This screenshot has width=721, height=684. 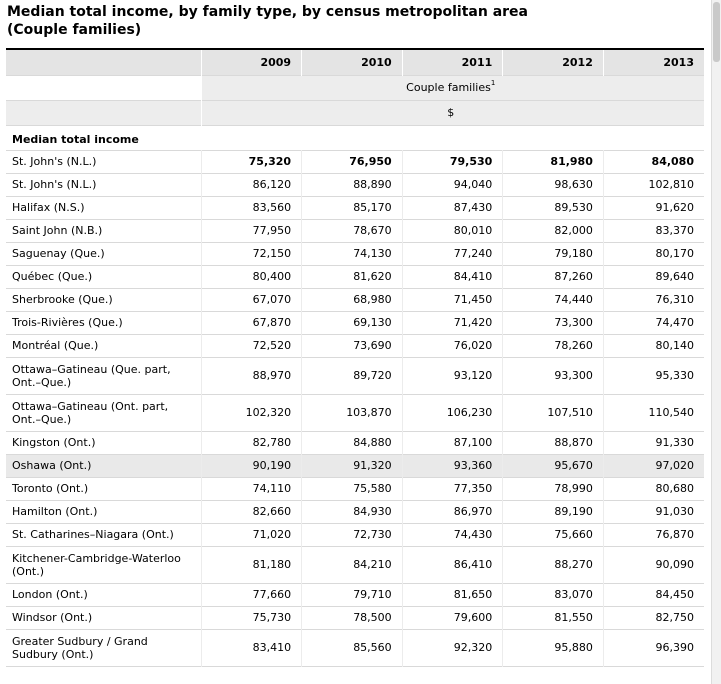 I want to click on cell-value: 74,430, so click(x=452, y=534).